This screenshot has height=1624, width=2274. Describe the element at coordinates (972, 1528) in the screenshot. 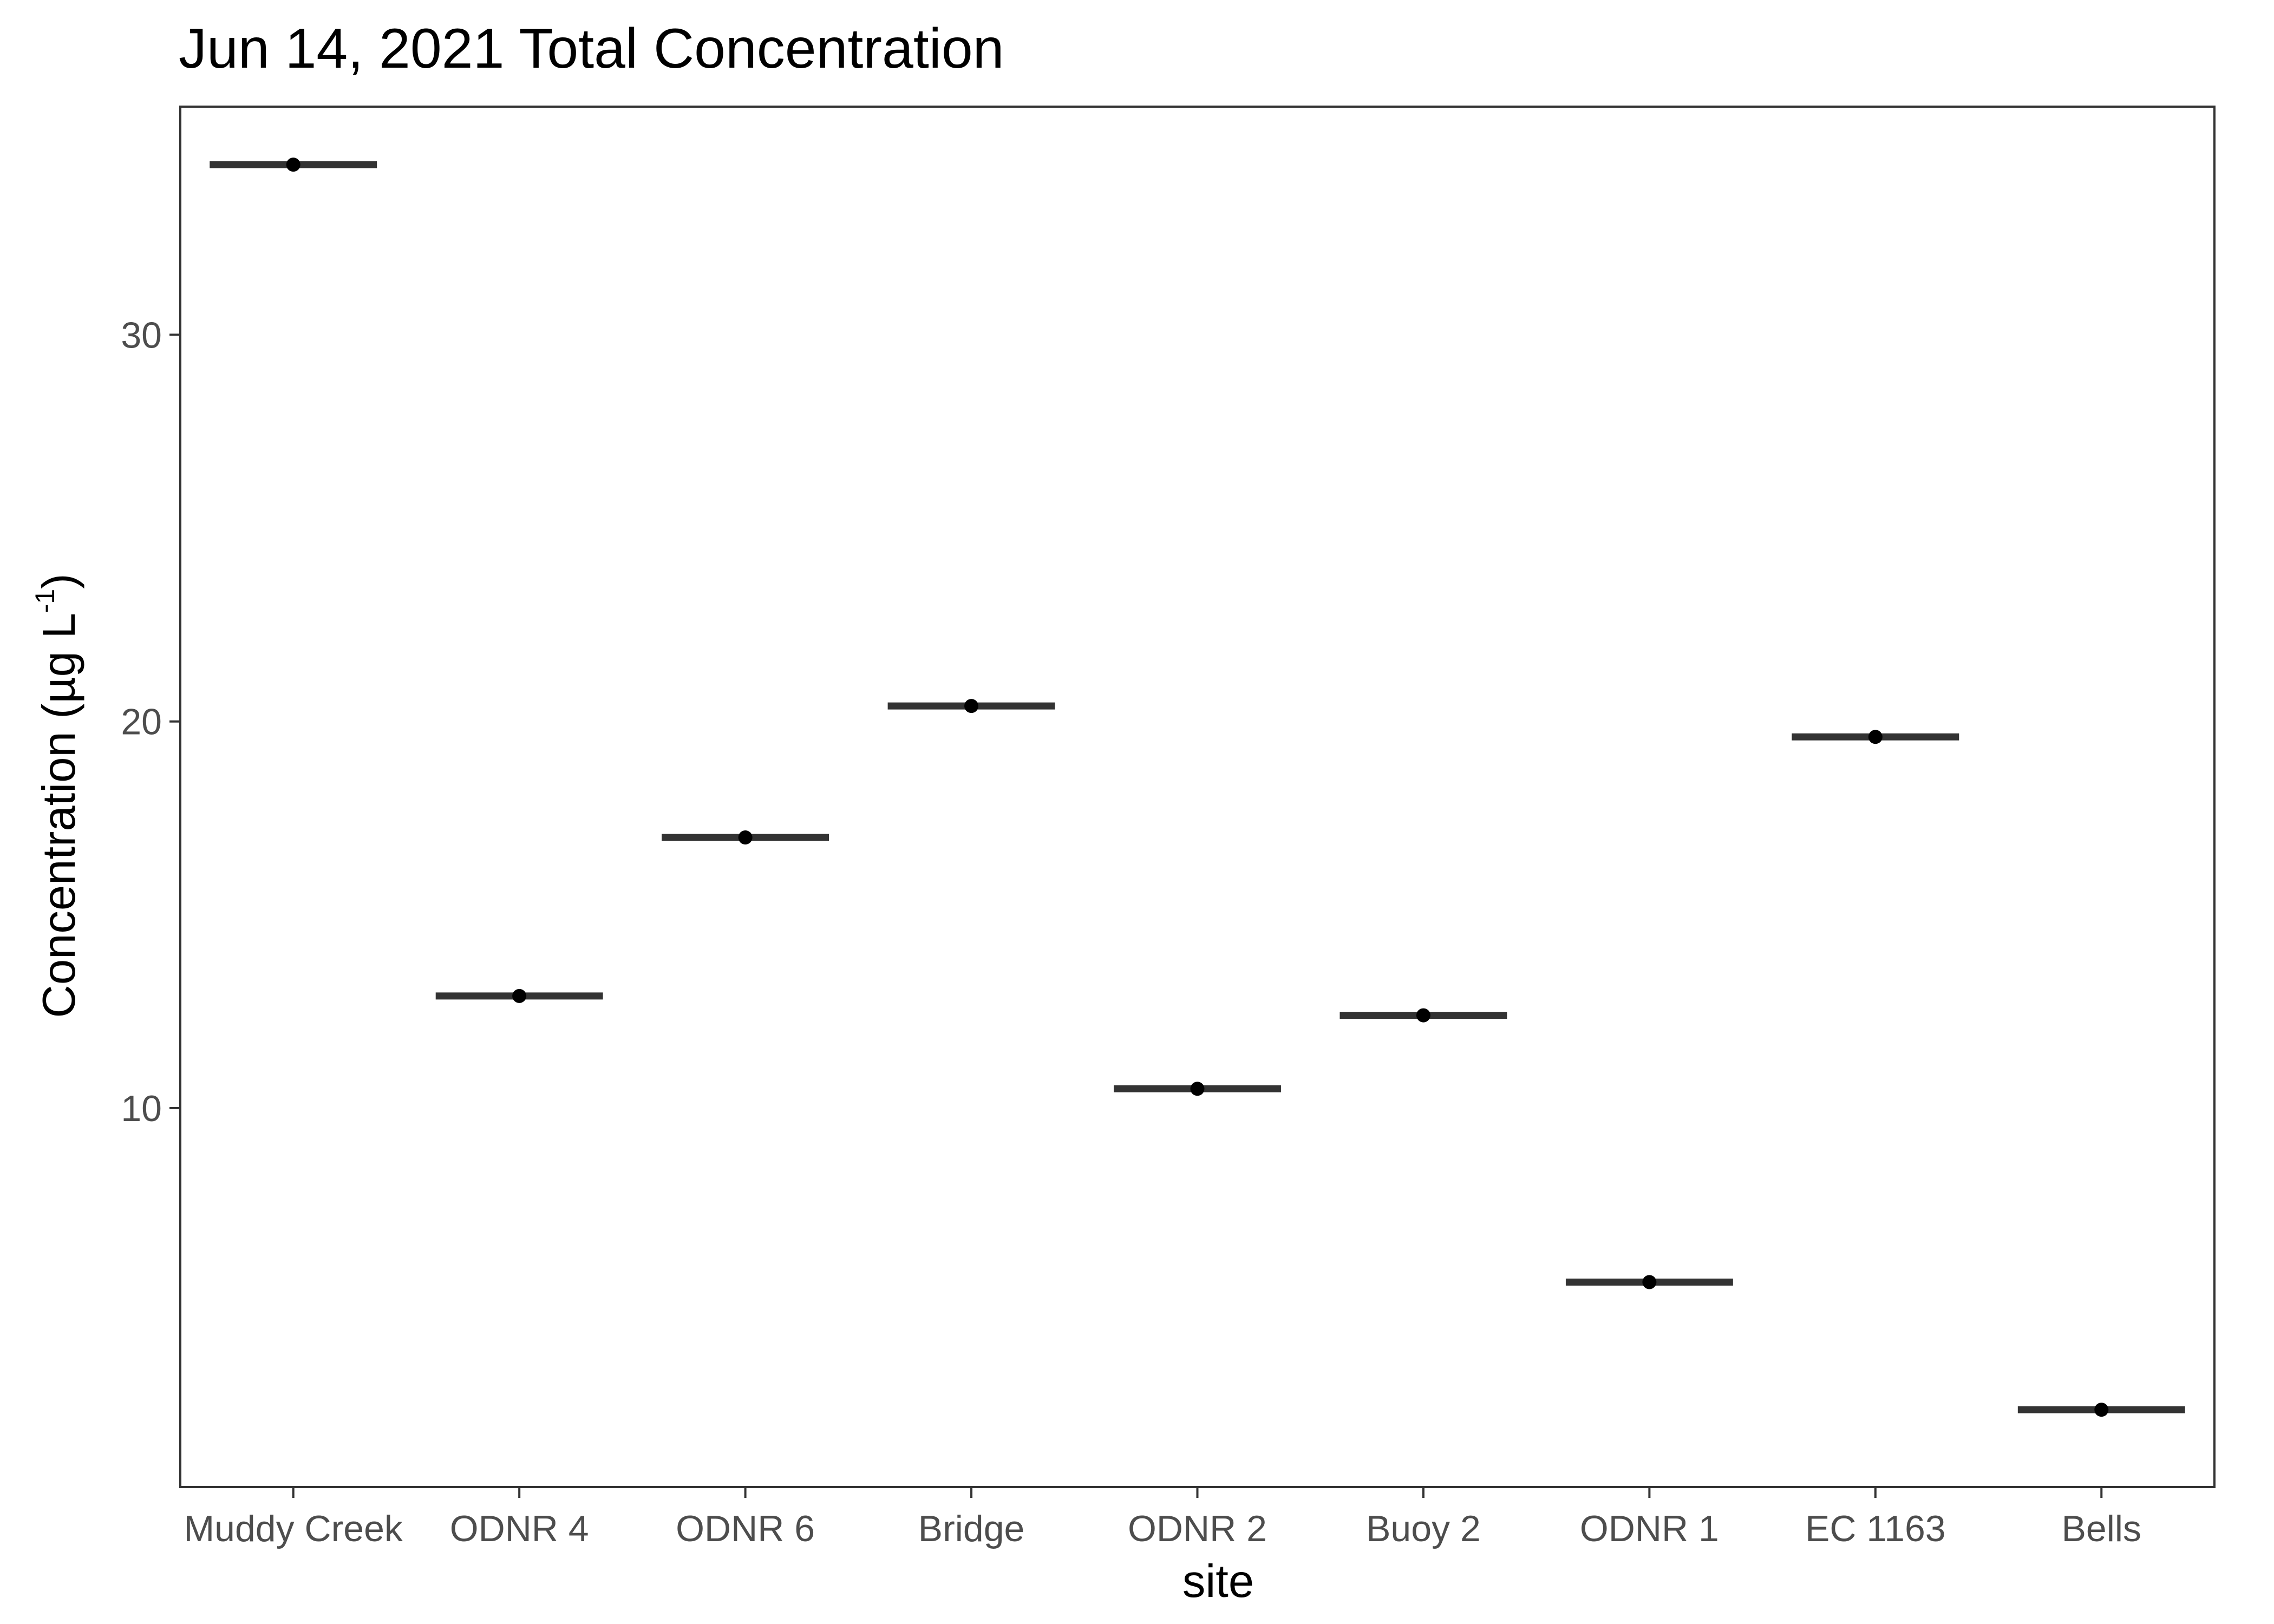

I see `x-tick-label: Bridge` at that location.